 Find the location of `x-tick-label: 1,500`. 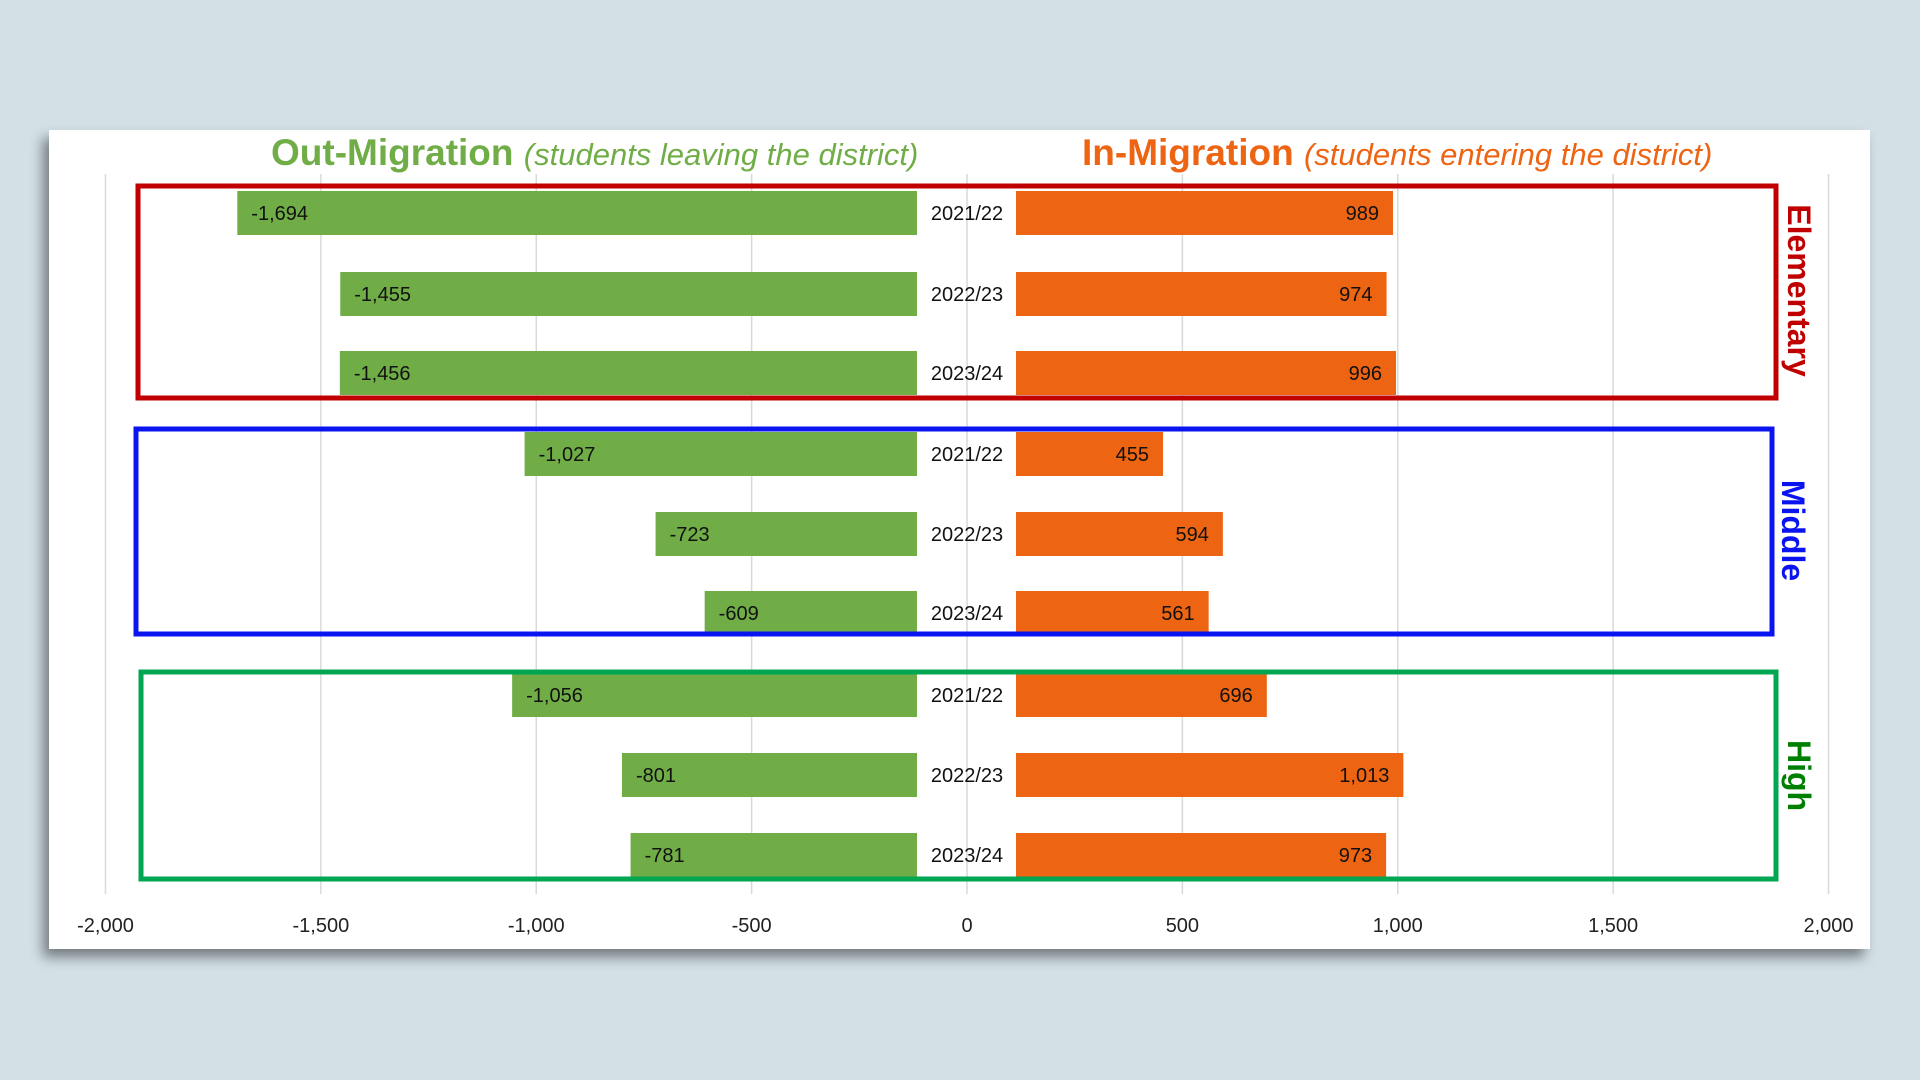

x-tick-label: 1,500 is located at coordinates (1613, 926).